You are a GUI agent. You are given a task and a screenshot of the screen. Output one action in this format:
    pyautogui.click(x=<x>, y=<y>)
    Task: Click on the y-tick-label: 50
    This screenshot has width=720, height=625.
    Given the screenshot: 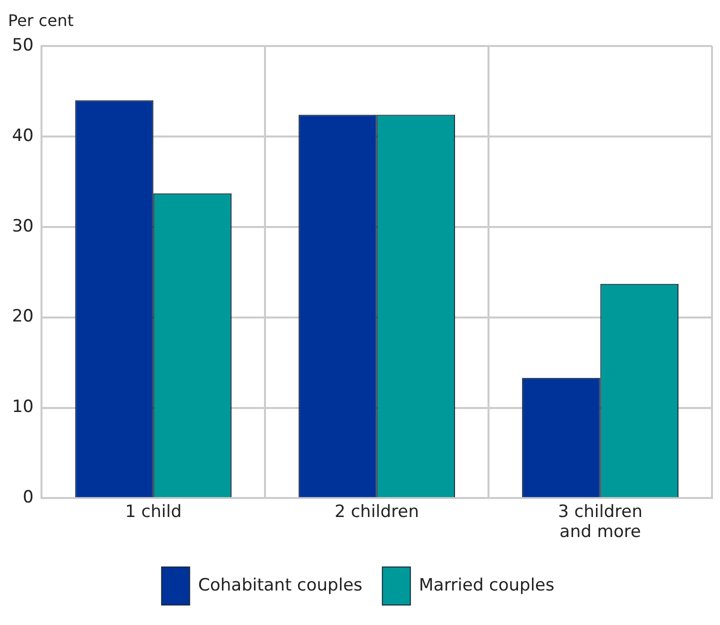 What is the action you would take?
    pyautogui.click(x=23, y=45)
    